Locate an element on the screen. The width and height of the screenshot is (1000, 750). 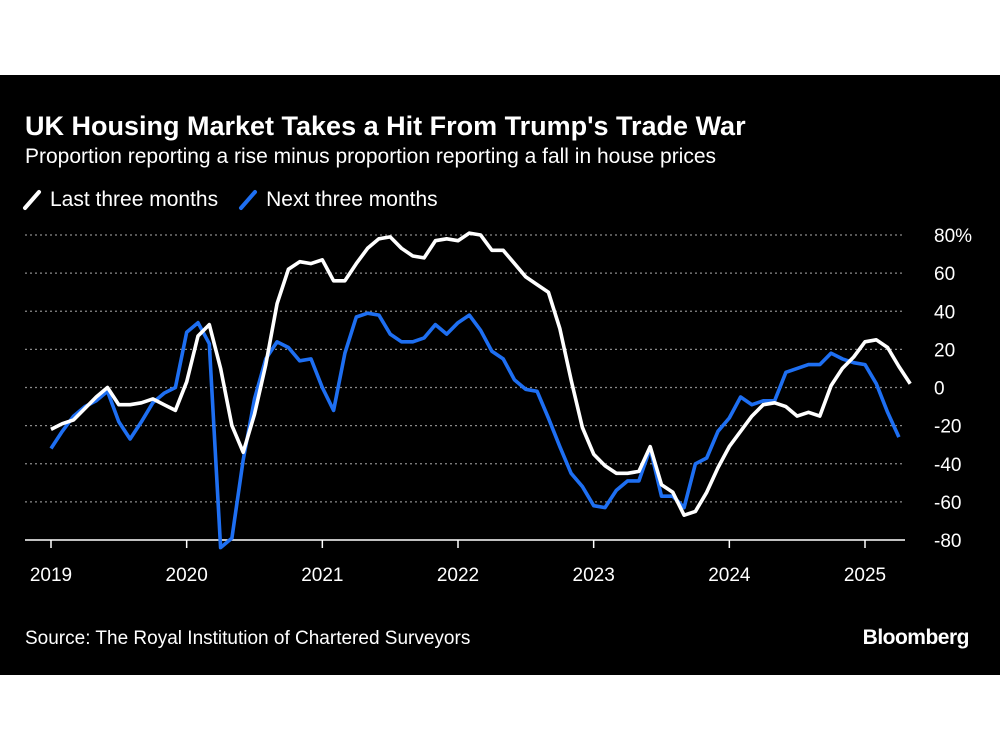
legend-swatch-last-three-months is located at coordinates (32, 200).